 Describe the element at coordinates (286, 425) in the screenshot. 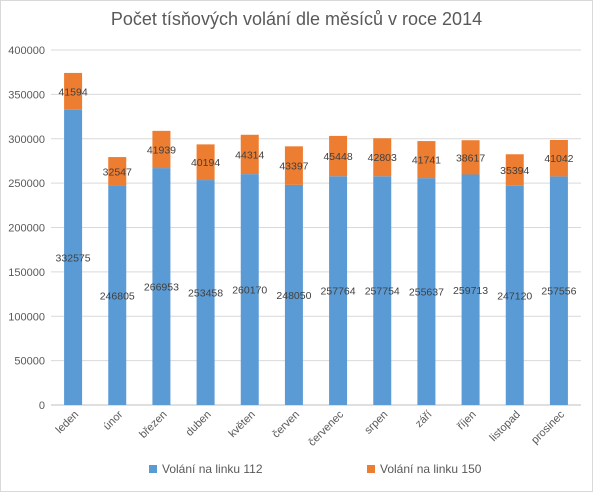

I see `x-tick-label: červen` at that location.